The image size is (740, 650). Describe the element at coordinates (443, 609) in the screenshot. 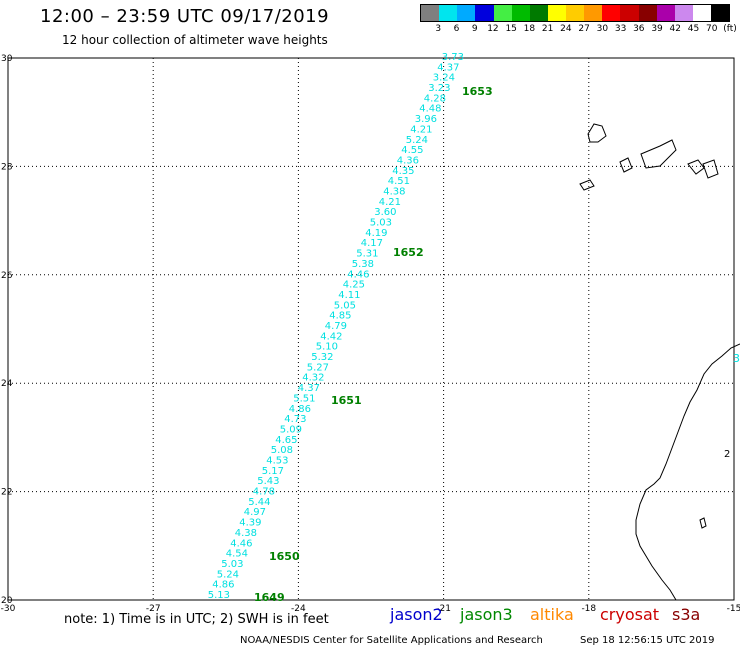

I see `longitude-tick-label: -21` at that location.